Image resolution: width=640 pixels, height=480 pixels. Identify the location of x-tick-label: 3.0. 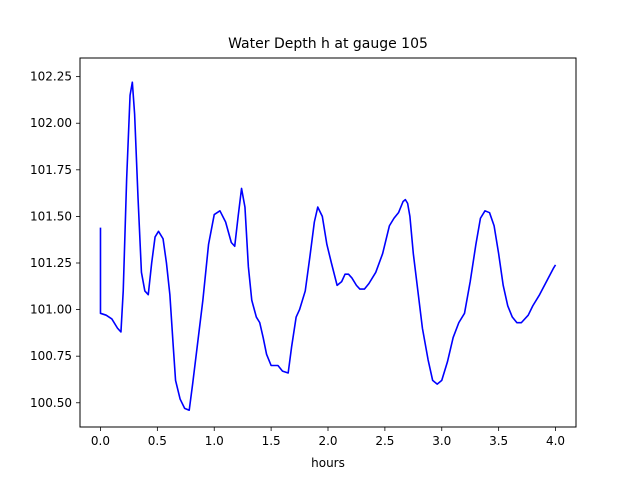
(441, 441).